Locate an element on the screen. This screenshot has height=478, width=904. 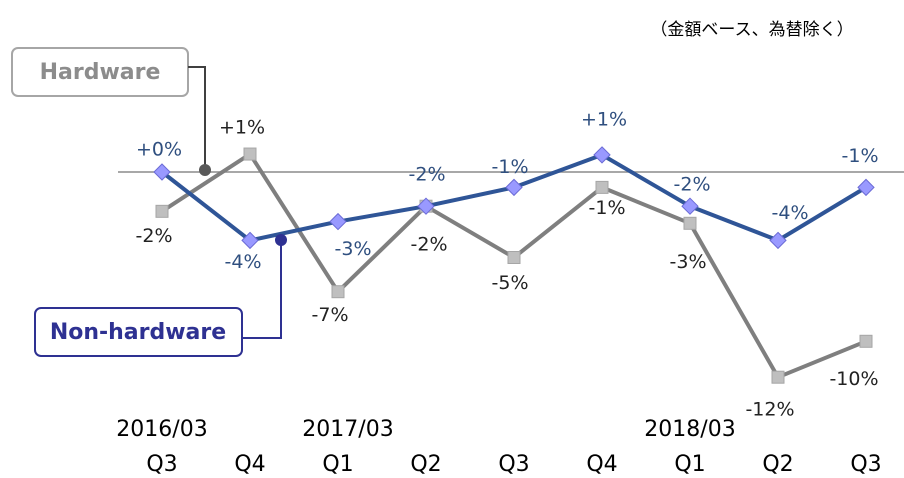
legend-label: Non-hardware is located at coordinates (138, 332).